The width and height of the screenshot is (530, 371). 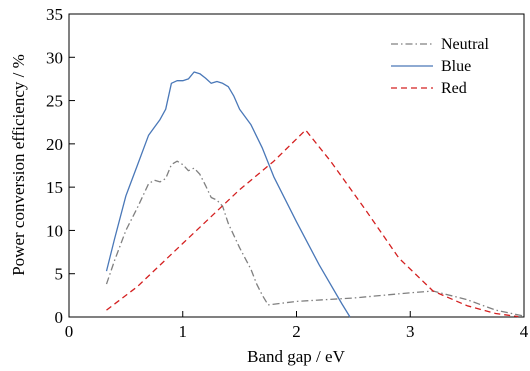 I want to click on y-tick-label-3: 15, so click(x=54, y=187).